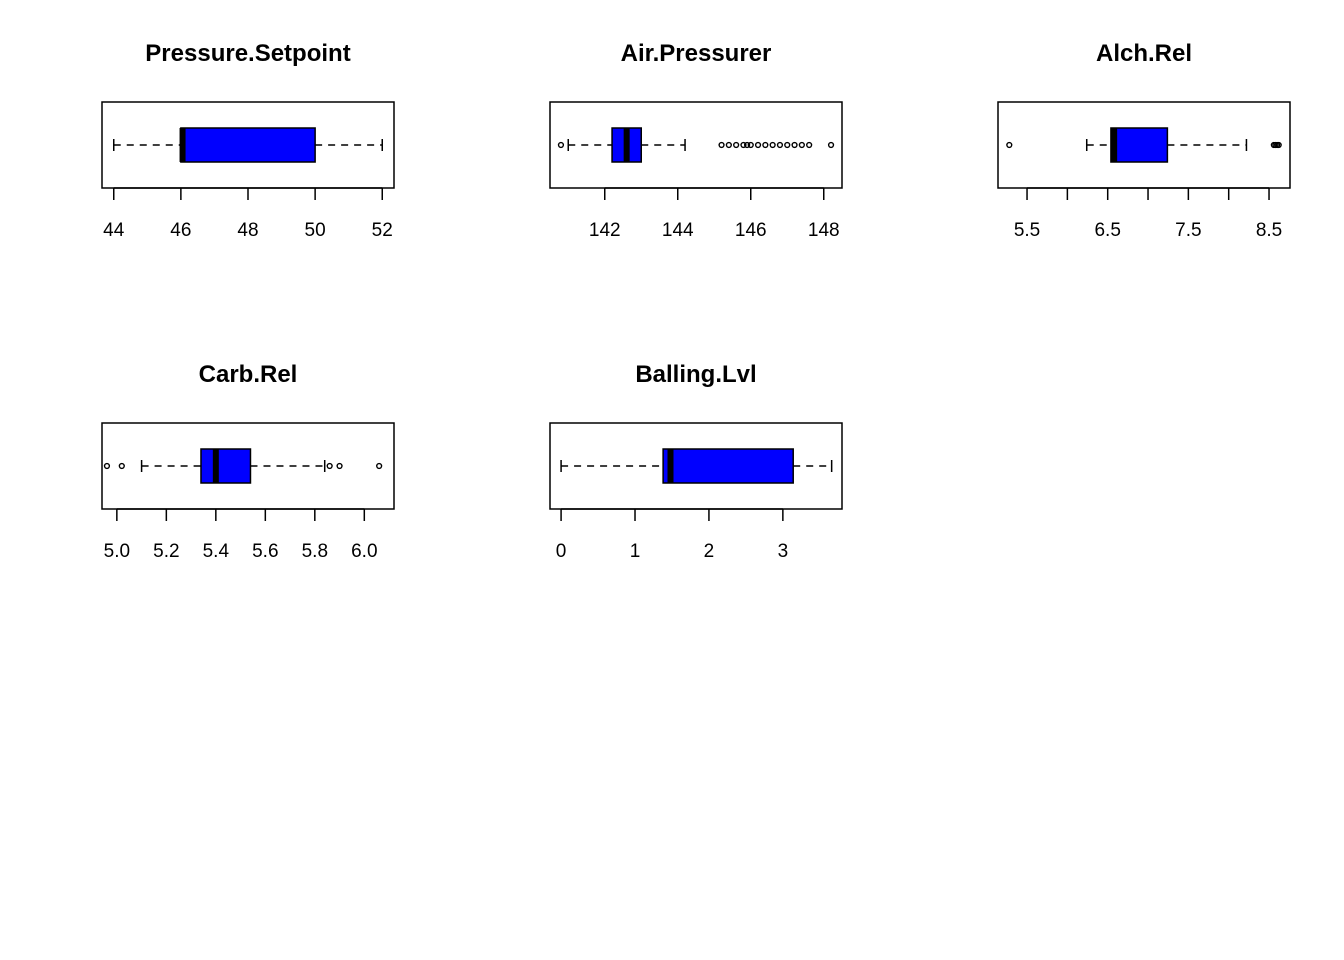 The height and width of the screenshot is (960, 1344). I want to click on x-tick-label: 52, so click(382, 230).